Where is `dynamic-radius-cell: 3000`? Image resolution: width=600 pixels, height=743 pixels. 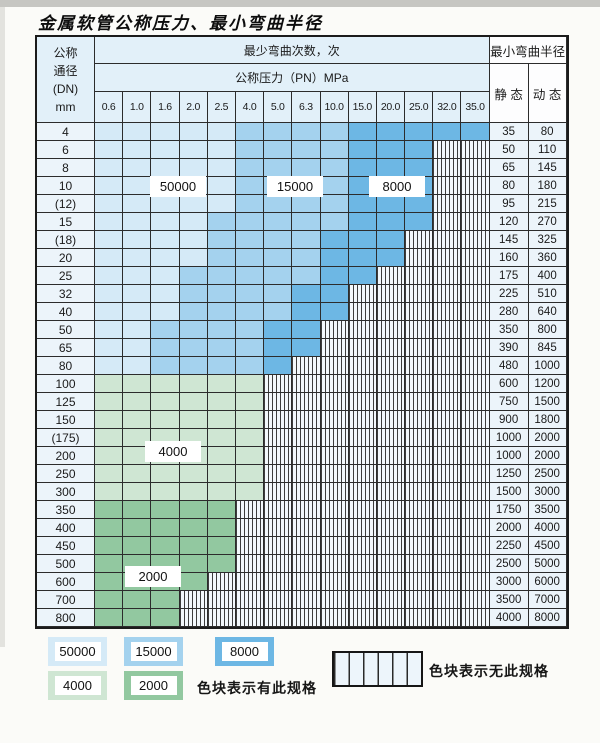 dynamic-radius-cell: 3000 is located at coordinates (547, 492).